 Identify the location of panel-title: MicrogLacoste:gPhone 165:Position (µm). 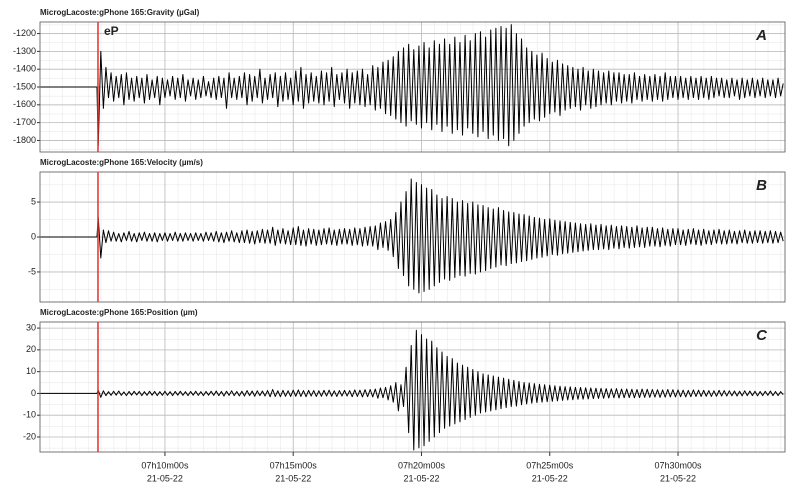
(119, 312).